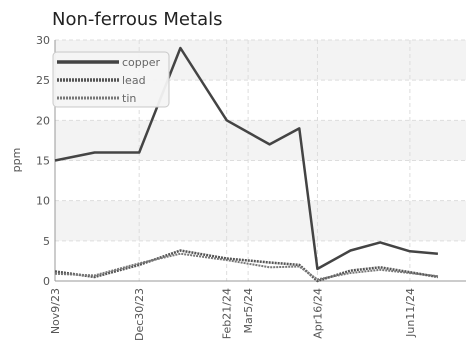 Image resolution: width=474 pixels, height=349 pixels. Describe the element at coordinates (248, 310) in the screenshot. I see `x-tick-label: Mar5/24` at that location.